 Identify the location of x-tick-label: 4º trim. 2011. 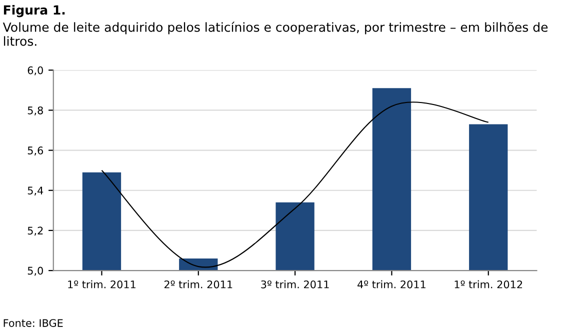
(392, 284).